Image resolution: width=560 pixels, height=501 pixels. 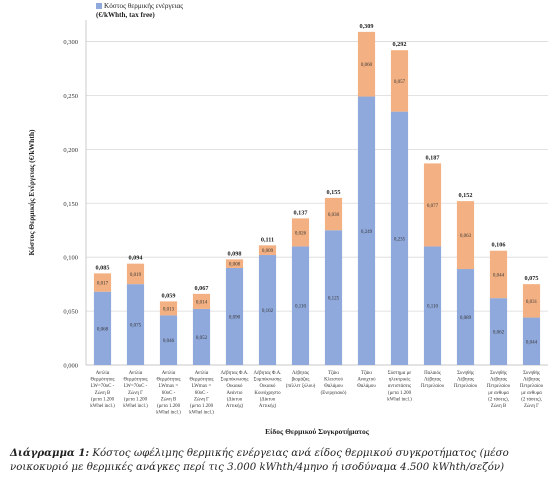 I want to click on x-axis-title: Είδος Θερμικού Συγκροτήματος, so click(x=317, y=431).